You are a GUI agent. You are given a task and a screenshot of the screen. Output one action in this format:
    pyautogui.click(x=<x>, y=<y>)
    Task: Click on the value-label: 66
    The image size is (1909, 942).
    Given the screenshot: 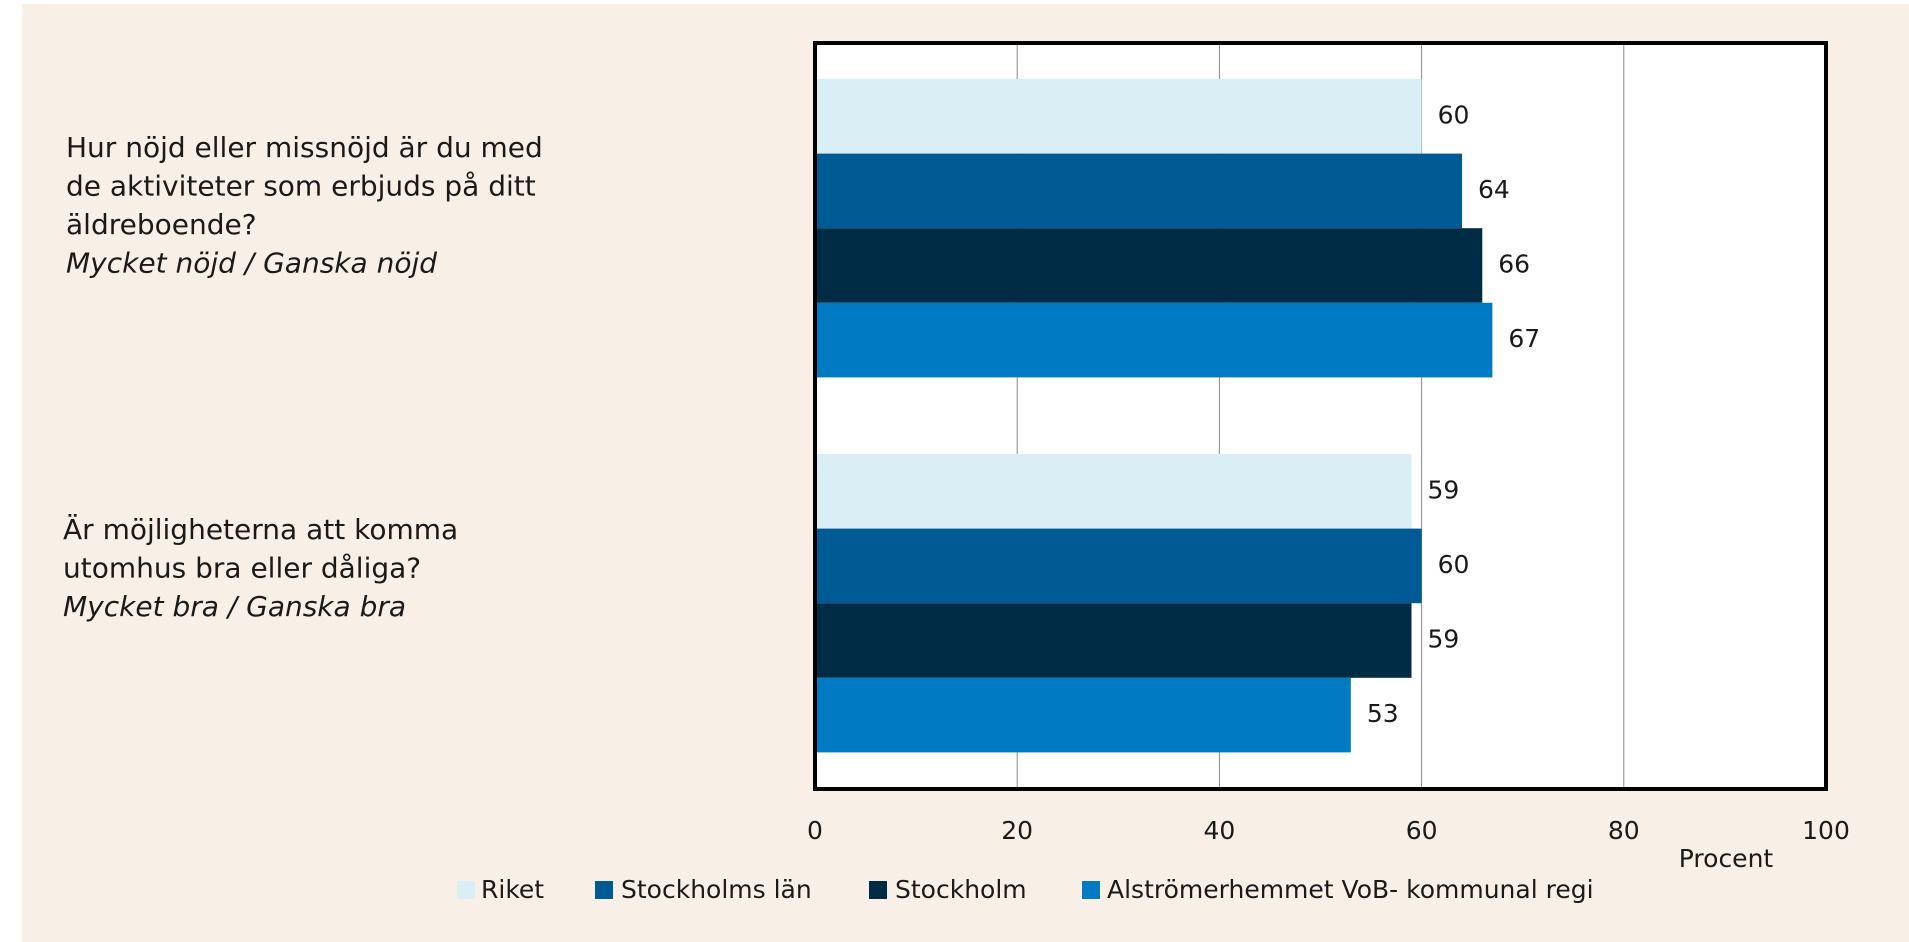 What is the action you would take?
    pyautogui.click(x=1514, y=264)
    